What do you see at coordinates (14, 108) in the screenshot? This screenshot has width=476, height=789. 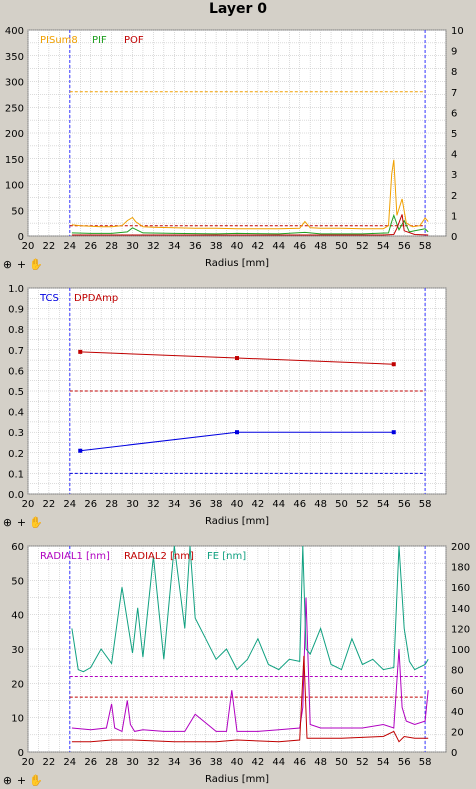 I see `y-tick-label: 250` at bounding box center [14, 108].